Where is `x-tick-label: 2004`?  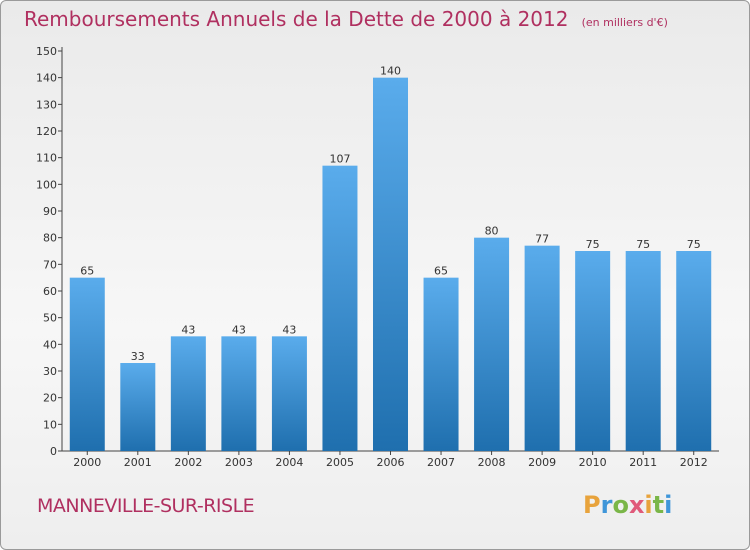 x-tick-label: 2004 is located at coordinates (289, 462).